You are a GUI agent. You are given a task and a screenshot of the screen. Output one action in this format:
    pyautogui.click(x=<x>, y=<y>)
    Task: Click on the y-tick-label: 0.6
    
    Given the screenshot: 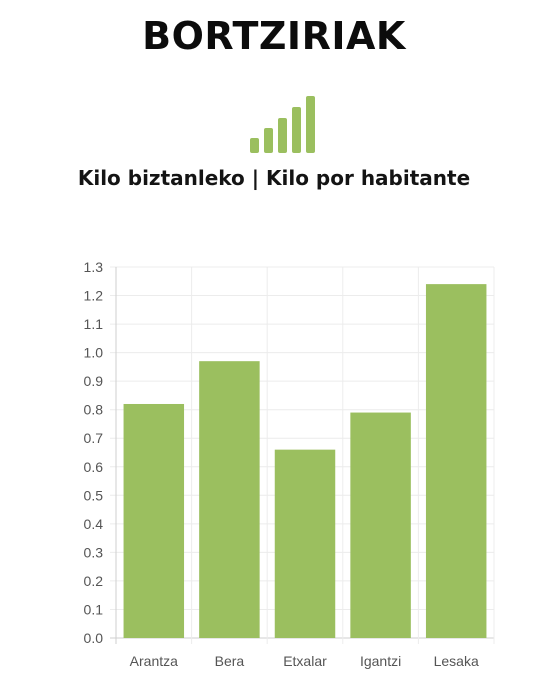 What is the action you would take?
    pyautogui.click(x=94, y=467)
    